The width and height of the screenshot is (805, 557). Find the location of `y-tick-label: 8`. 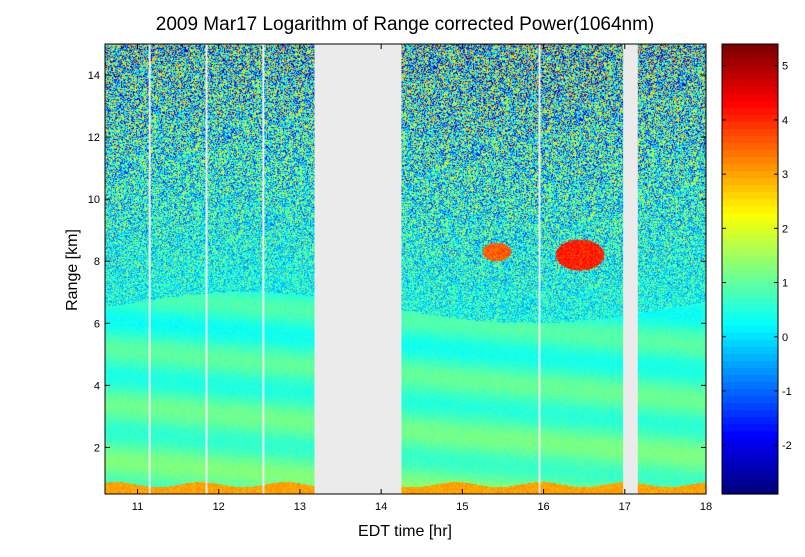

y-tick-label: 8 is located at coordinates (97, 262).